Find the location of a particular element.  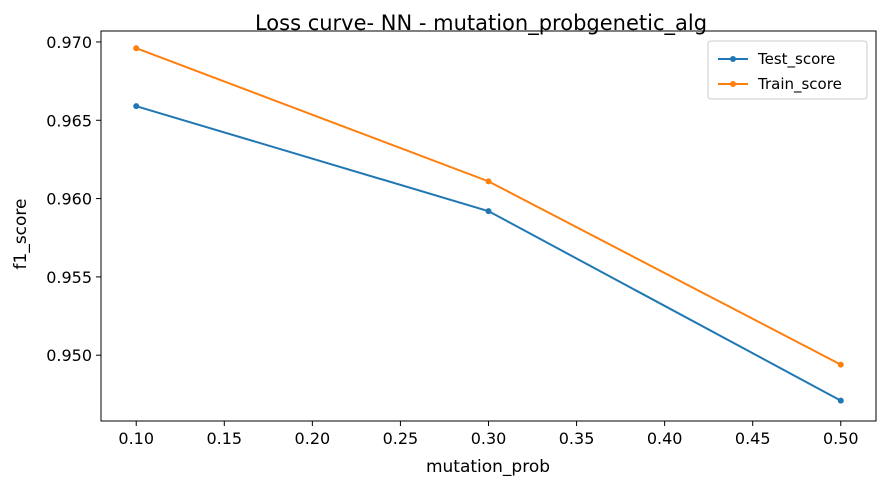

x-tick-label: 0.25 is located at coordinates (401, 438).